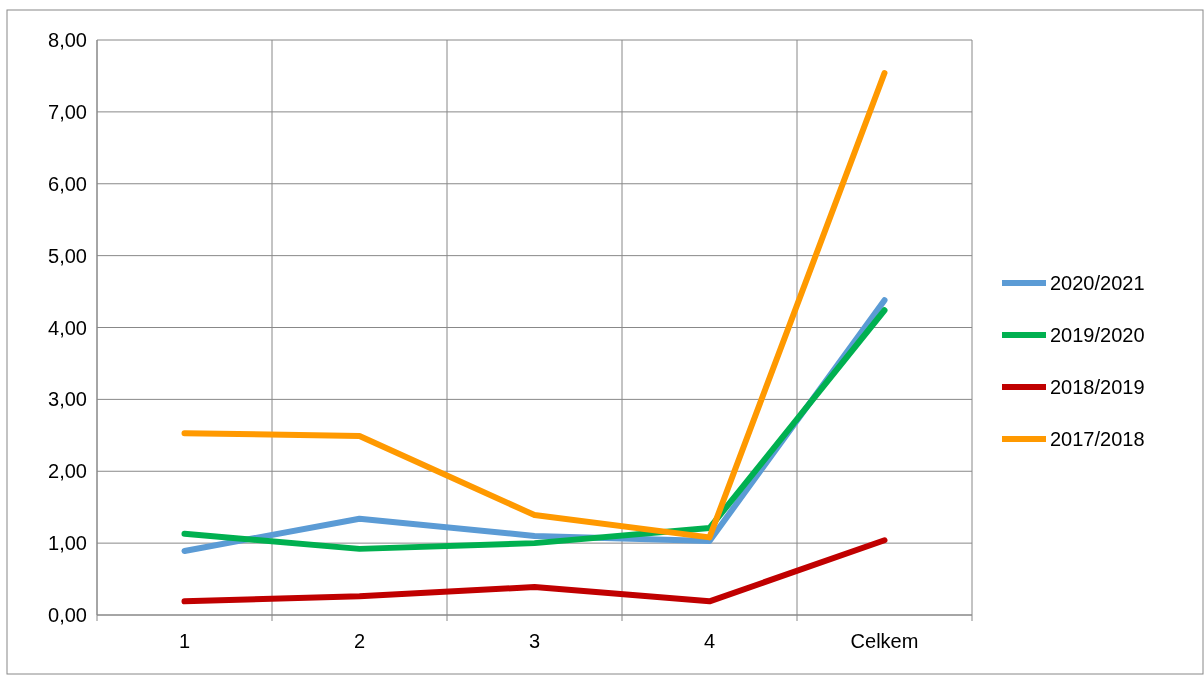 This screenshot has height=675, width=1204. I want to click on x-tick-label: 1, so click(184, 641).